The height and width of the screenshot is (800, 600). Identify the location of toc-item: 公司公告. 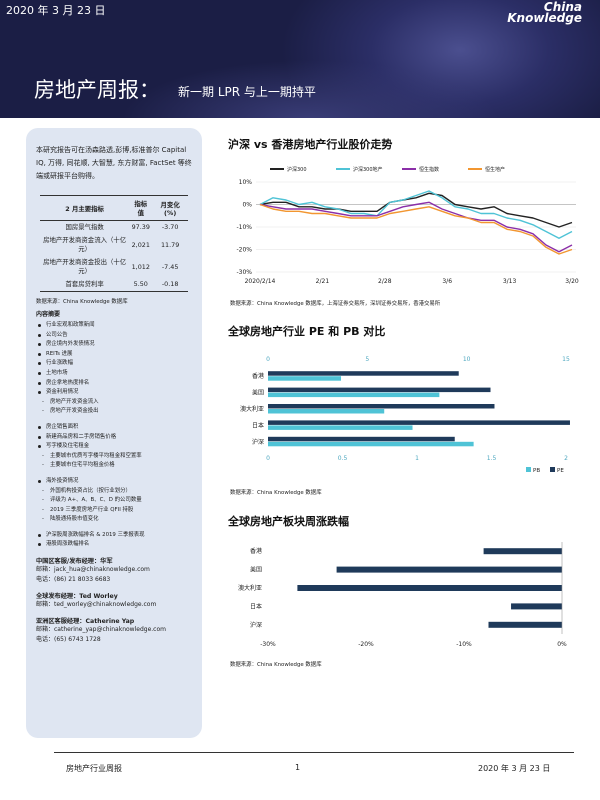
(114, 336).